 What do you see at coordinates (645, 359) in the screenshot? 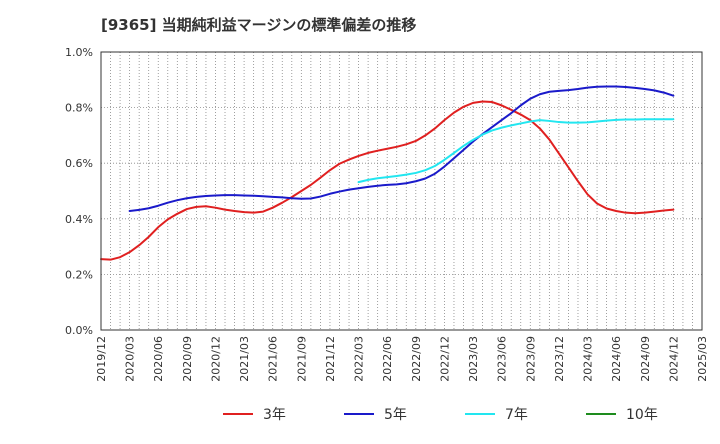
I see `x-tick-label: 2024/09` at bounding box center [645, 359].